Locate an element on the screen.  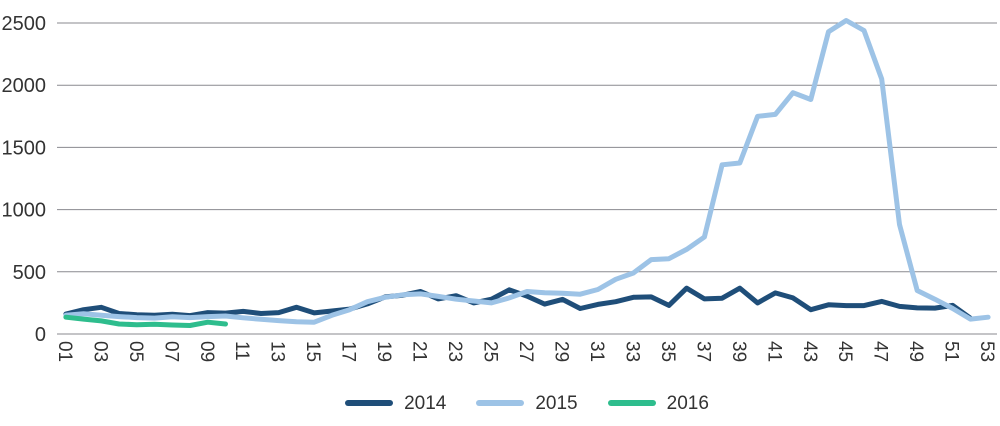
x-tick-label-09: 09 is located at coordinates (206, 351).